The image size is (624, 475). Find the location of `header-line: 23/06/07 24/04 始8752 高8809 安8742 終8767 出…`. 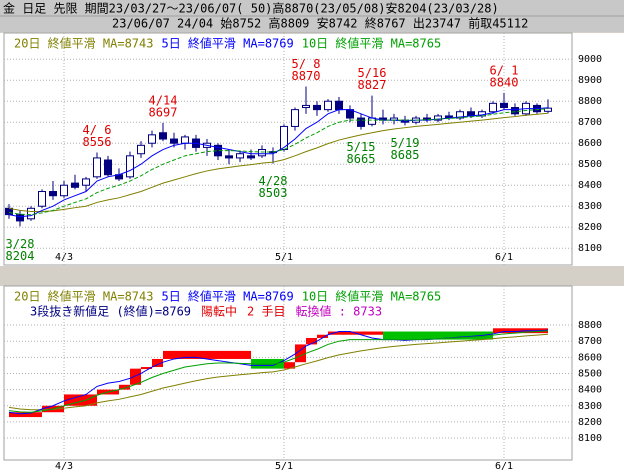

header-line: 23/06/07 24/04 始8752 高8809 安8742 終8767 出… is located at coordinates (320, 23).